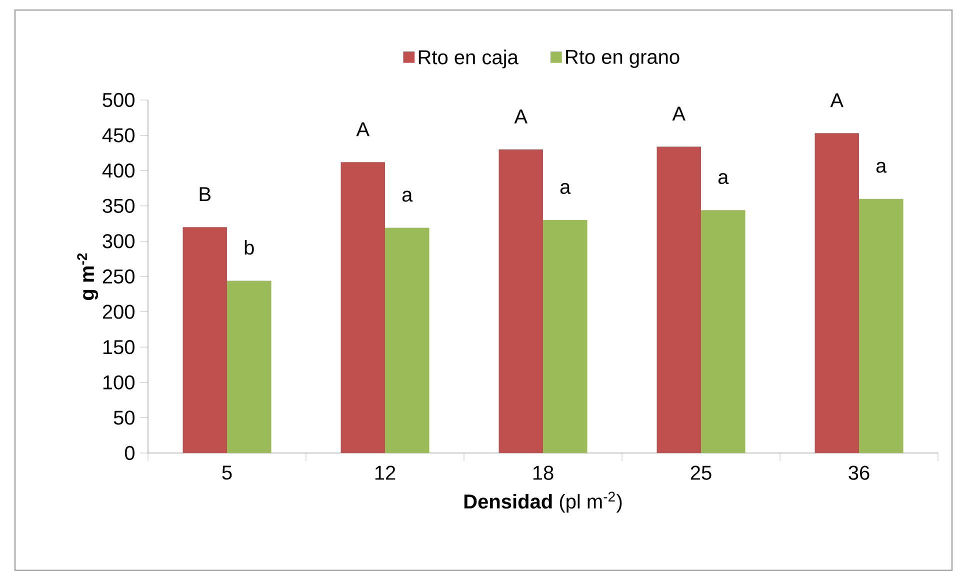 The width and height of the screenshot is (959, 571). What do you see at coordinates (118, 171) in the screenshot?
I see `y-tick-label: 400` at bounding box center [118, 171].